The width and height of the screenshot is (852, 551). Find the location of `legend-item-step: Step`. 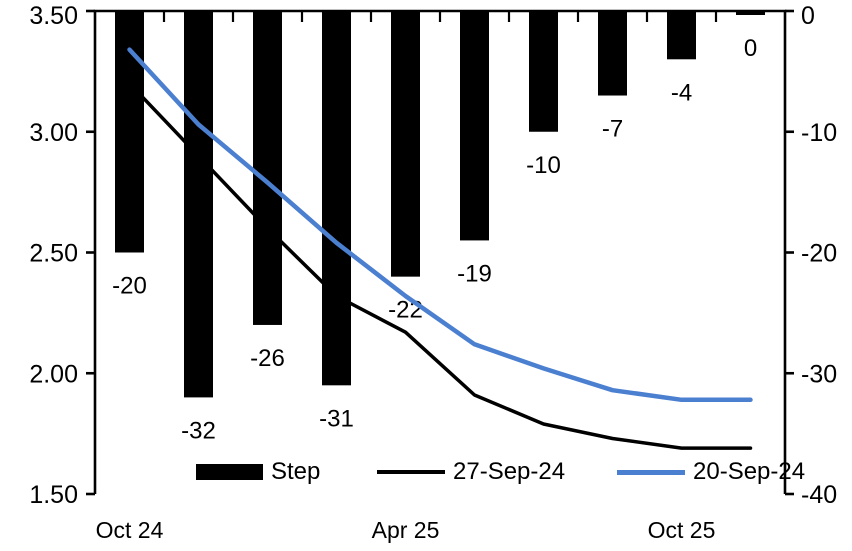

legend-item-step: Step is located at coordinates (258, 472).